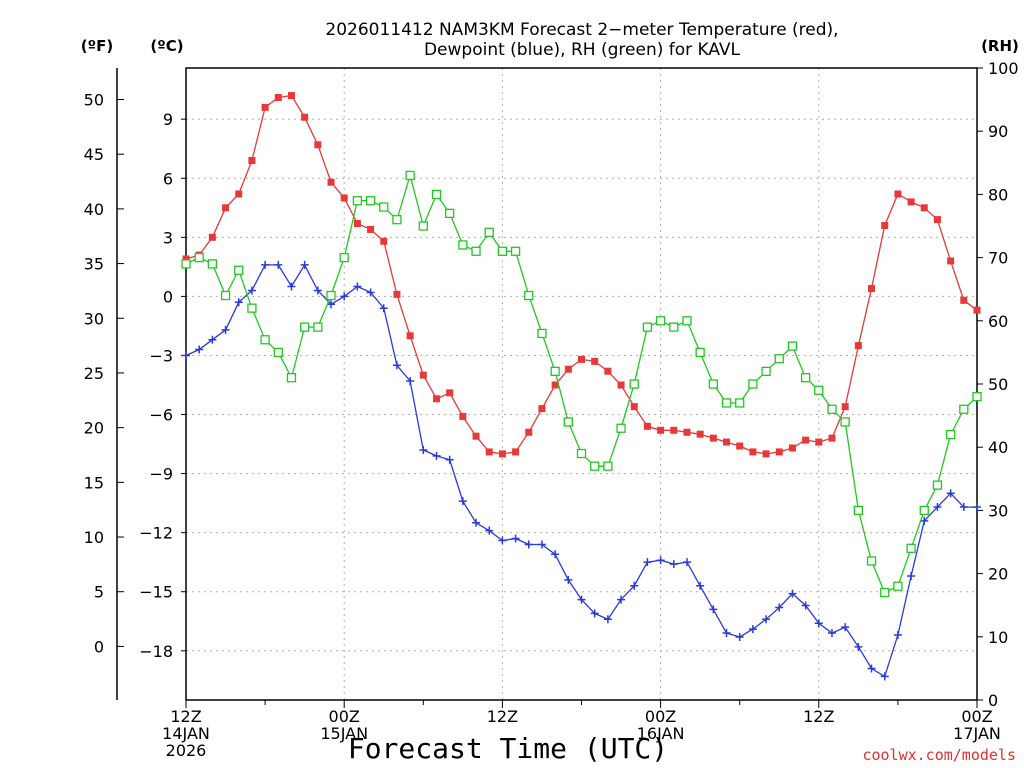 This screenshot has width=1024, height=768. I want to click on fahrenheit-tick-label: 45, so click(94, 154).